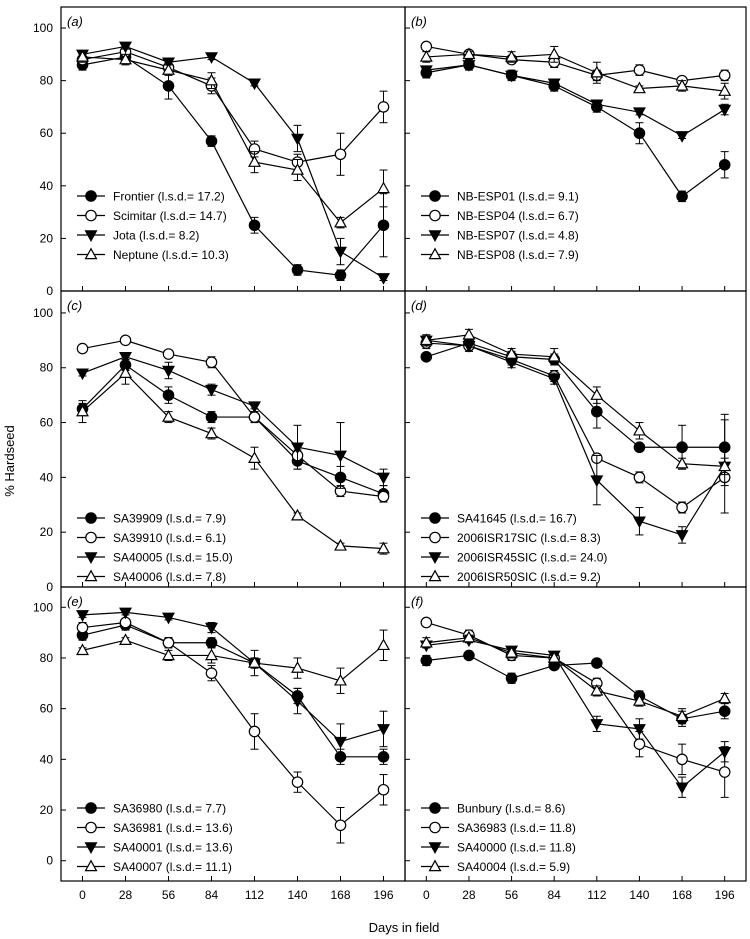 This screenshot has width=750, height=939. I want to click on x-tick-label: 0, so click(82, 895).